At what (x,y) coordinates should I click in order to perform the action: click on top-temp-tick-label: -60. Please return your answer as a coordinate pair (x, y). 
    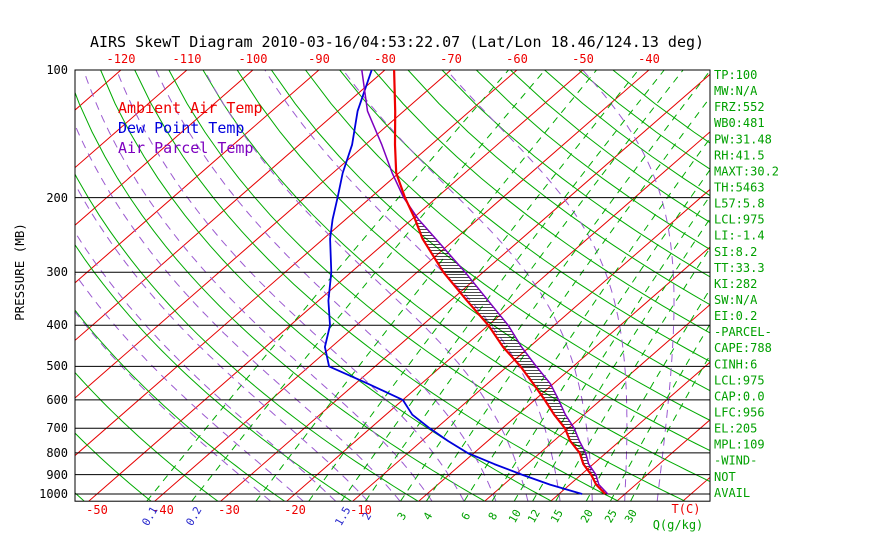
    Looking at the image, I should click on (517, 59).